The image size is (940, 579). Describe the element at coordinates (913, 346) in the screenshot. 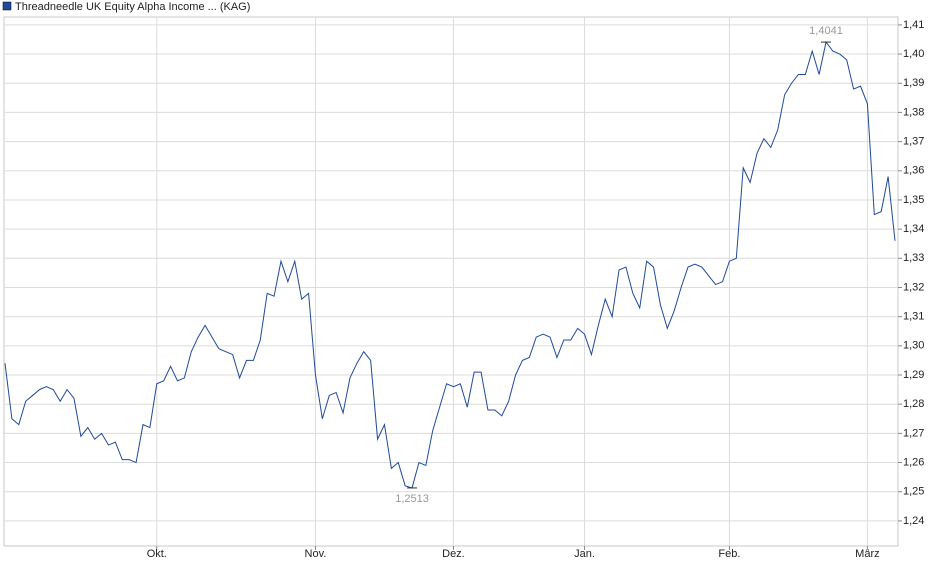

I see `y-tick-label: 1,30` at that location.